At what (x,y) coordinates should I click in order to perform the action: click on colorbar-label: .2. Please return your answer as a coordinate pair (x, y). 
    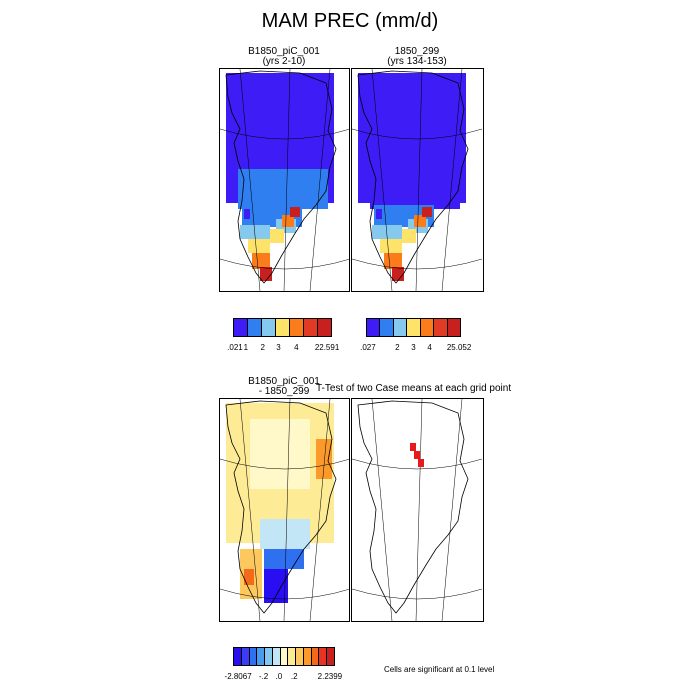
    Looking at the image, I should click on (294, 676).